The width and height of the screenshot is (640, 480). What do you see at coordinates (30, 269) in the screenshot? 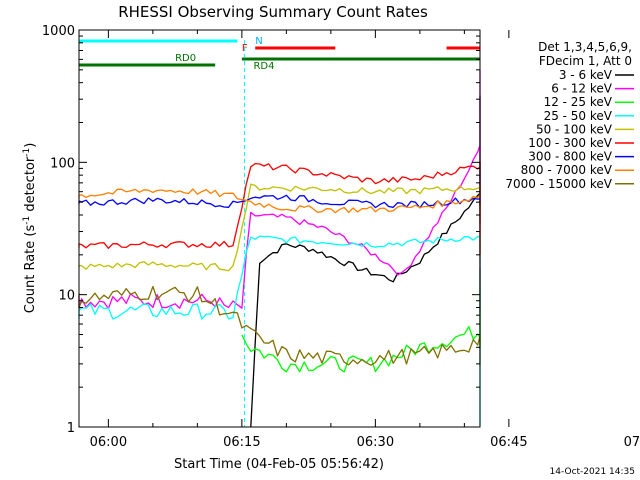
I see `y-axis-label-main: Count Rate (s` at bounding box center [30, 269].